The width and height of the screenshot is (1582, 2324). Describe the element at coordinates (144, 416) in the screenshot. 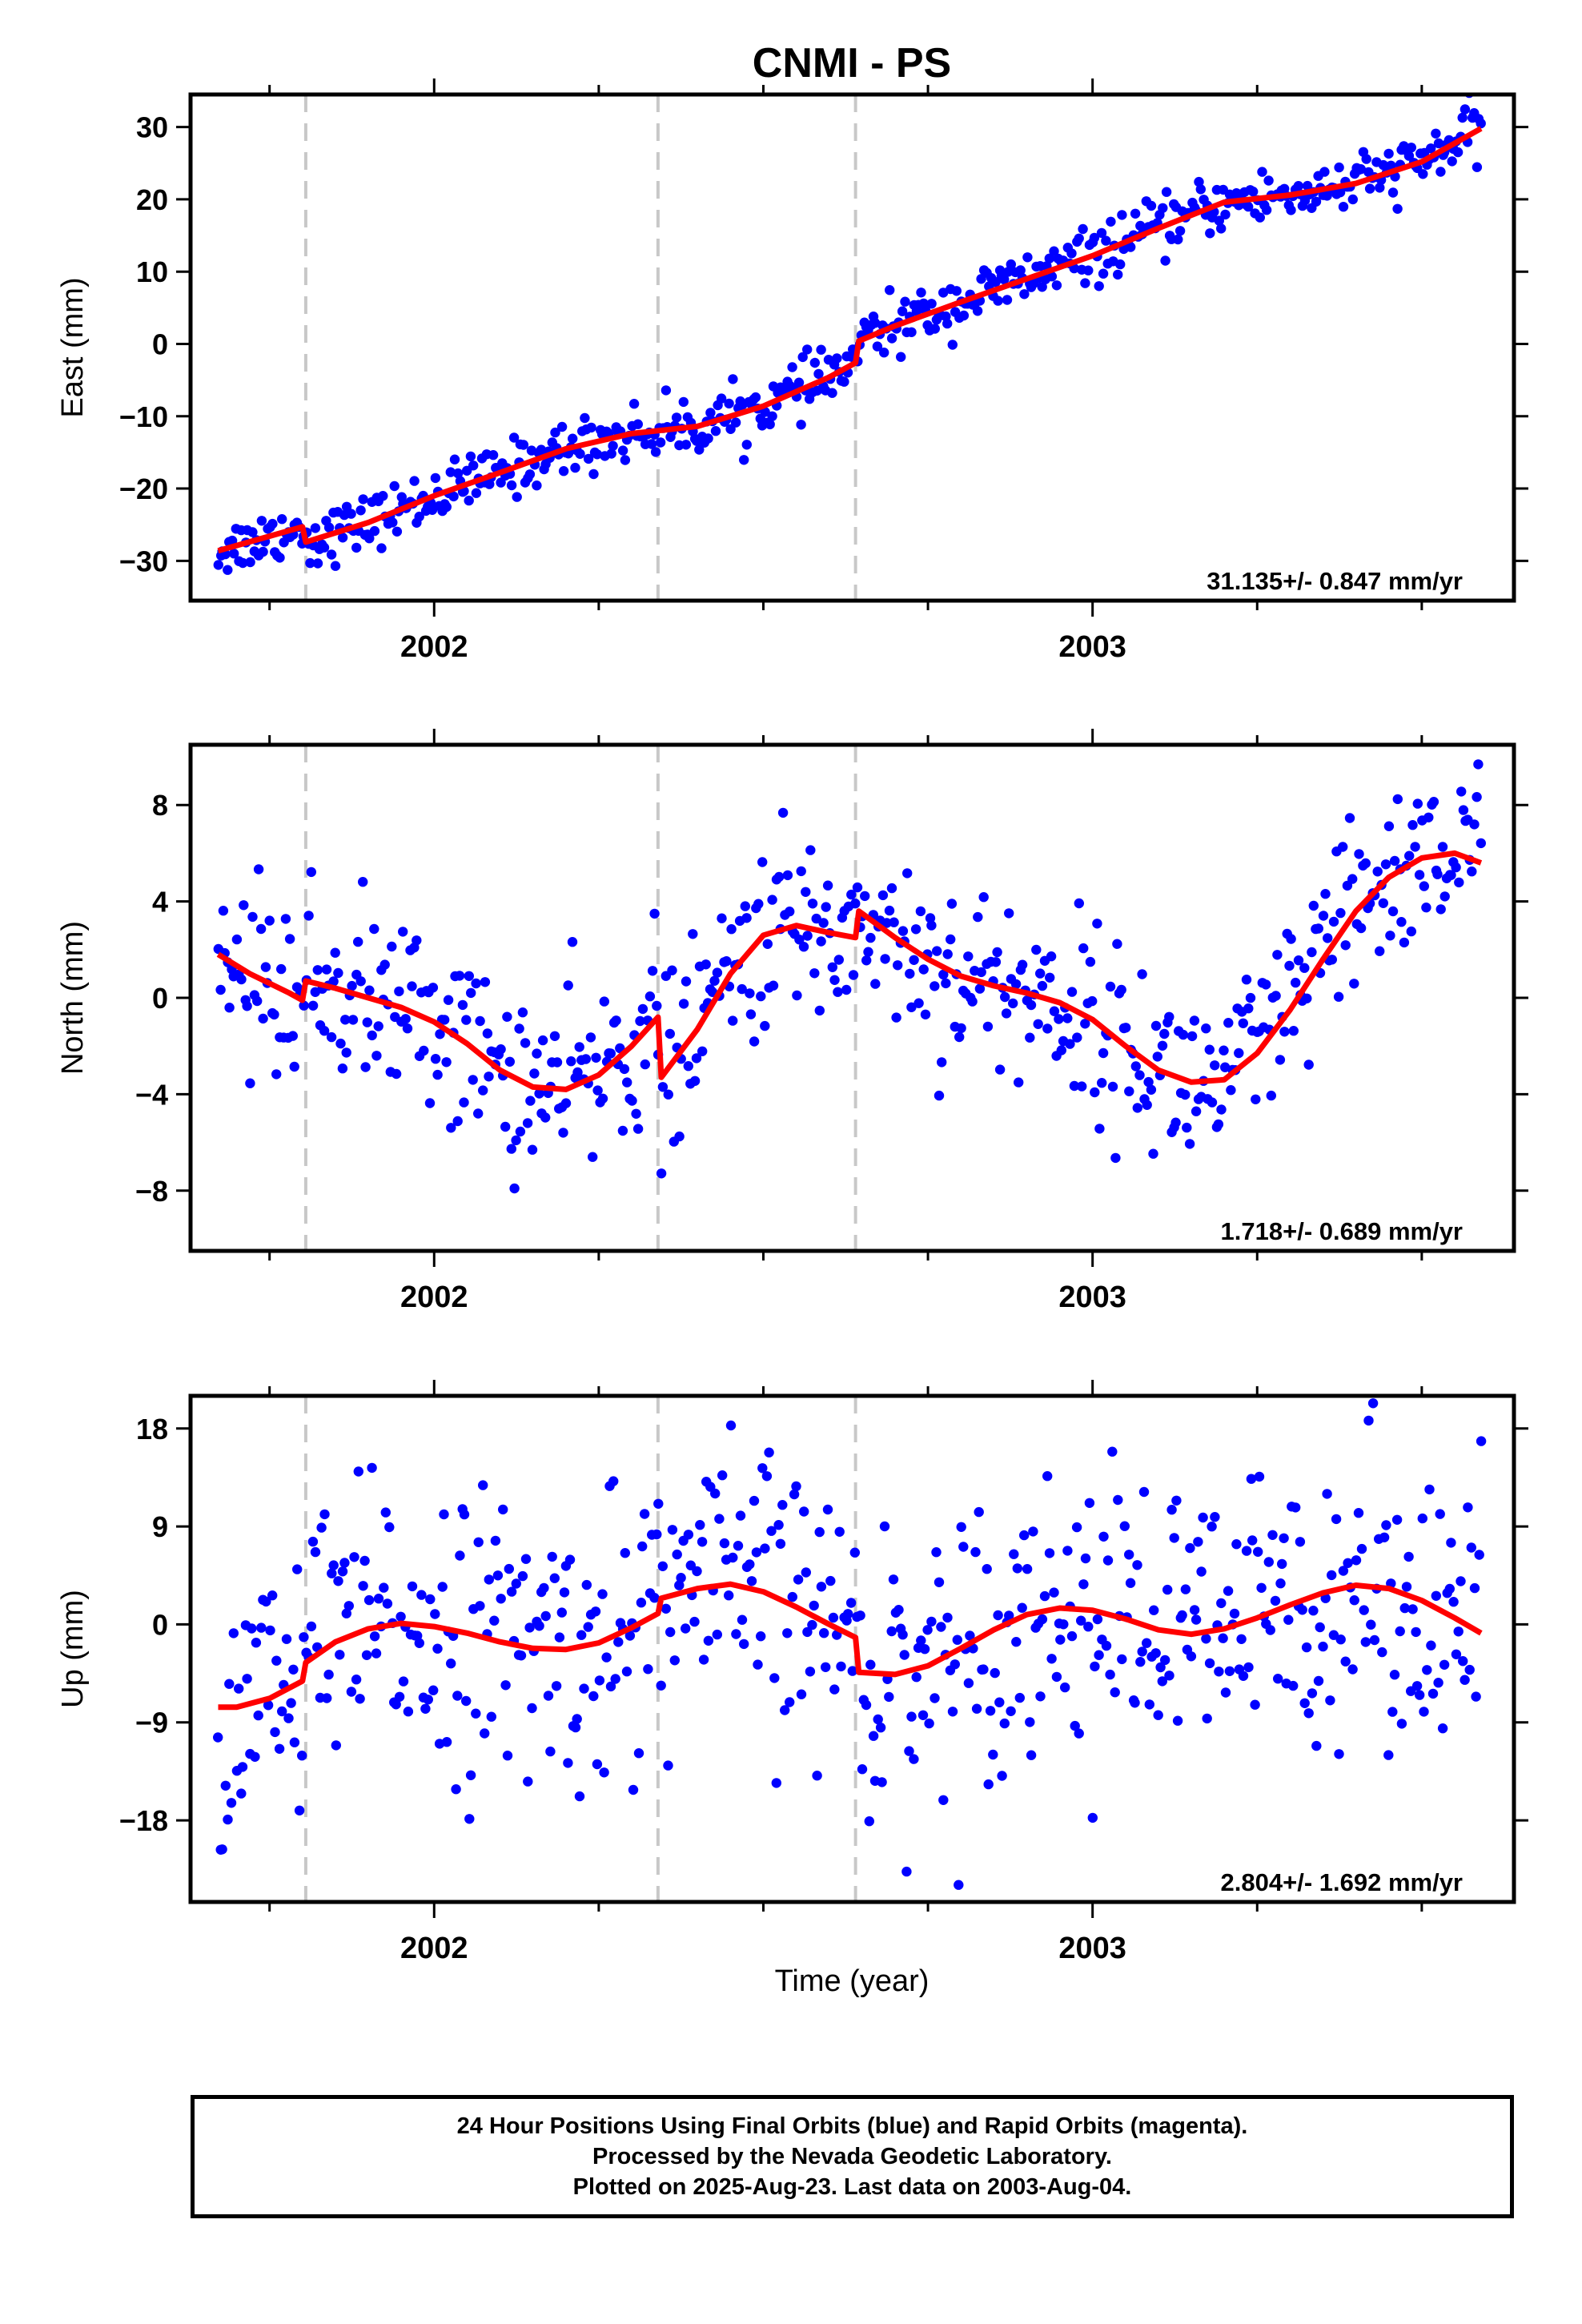

I see `y-tick-label: −10` at that location.